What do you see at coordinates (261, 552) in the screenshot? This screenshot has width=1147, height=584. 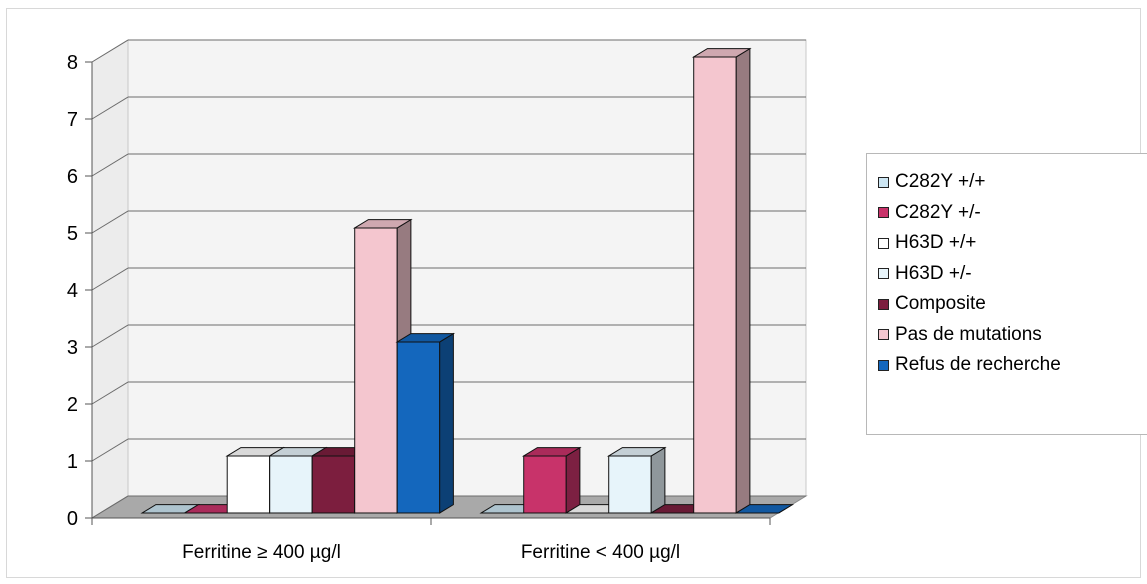 I see `x-category-label: Ferritine ≥ 400 µg/l` at bounding box center [261, 552].